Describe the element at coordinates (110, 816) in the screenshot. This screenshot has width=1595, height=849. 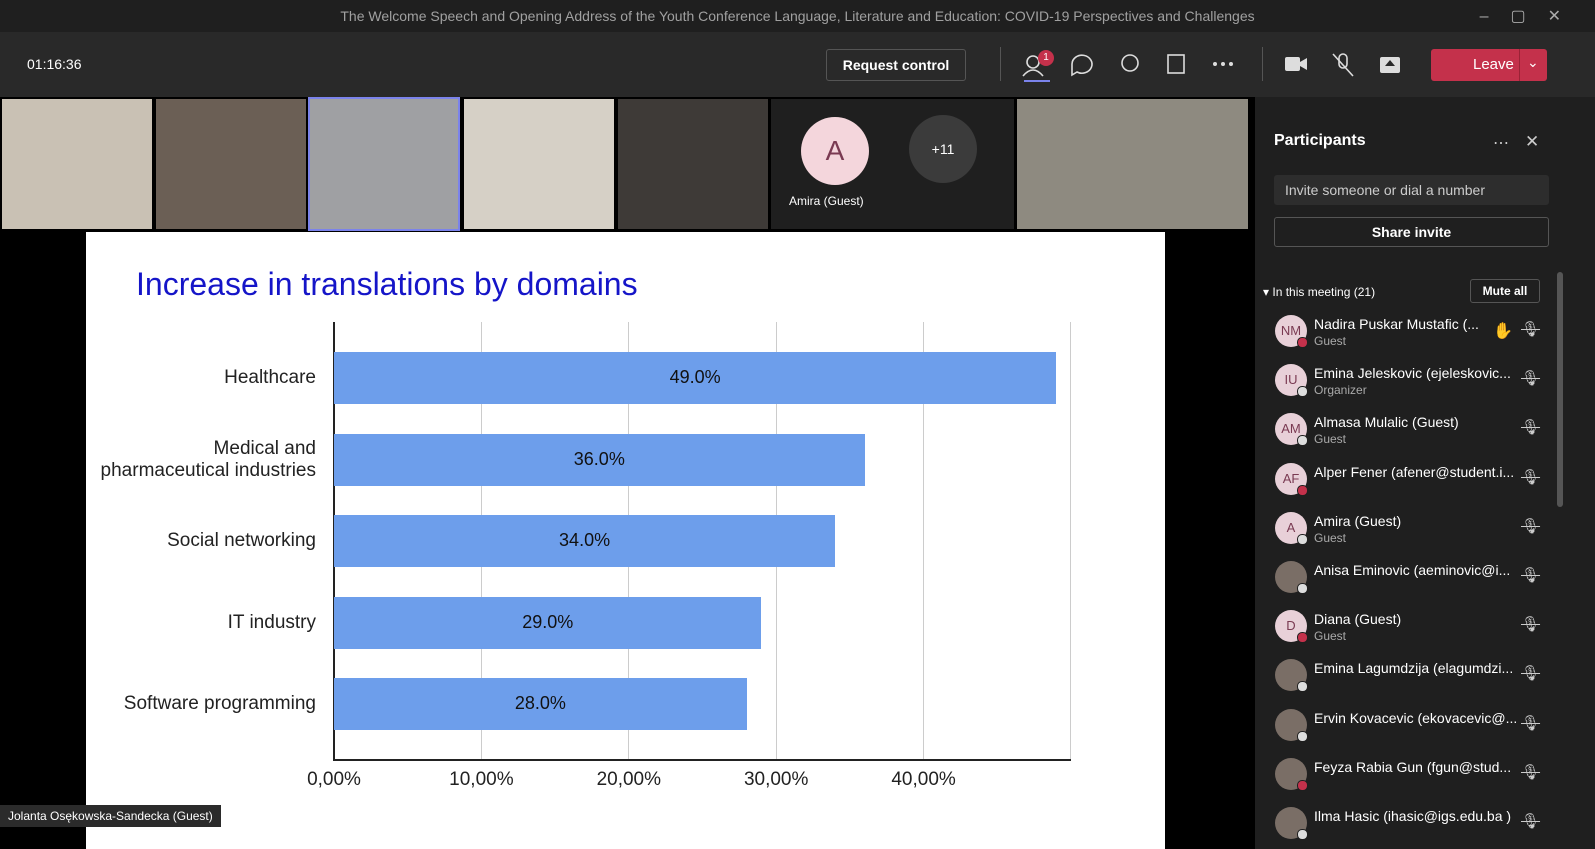
I see `presenter-name: Jolanta Osękowska-Sandecka (Guest)` at that location.